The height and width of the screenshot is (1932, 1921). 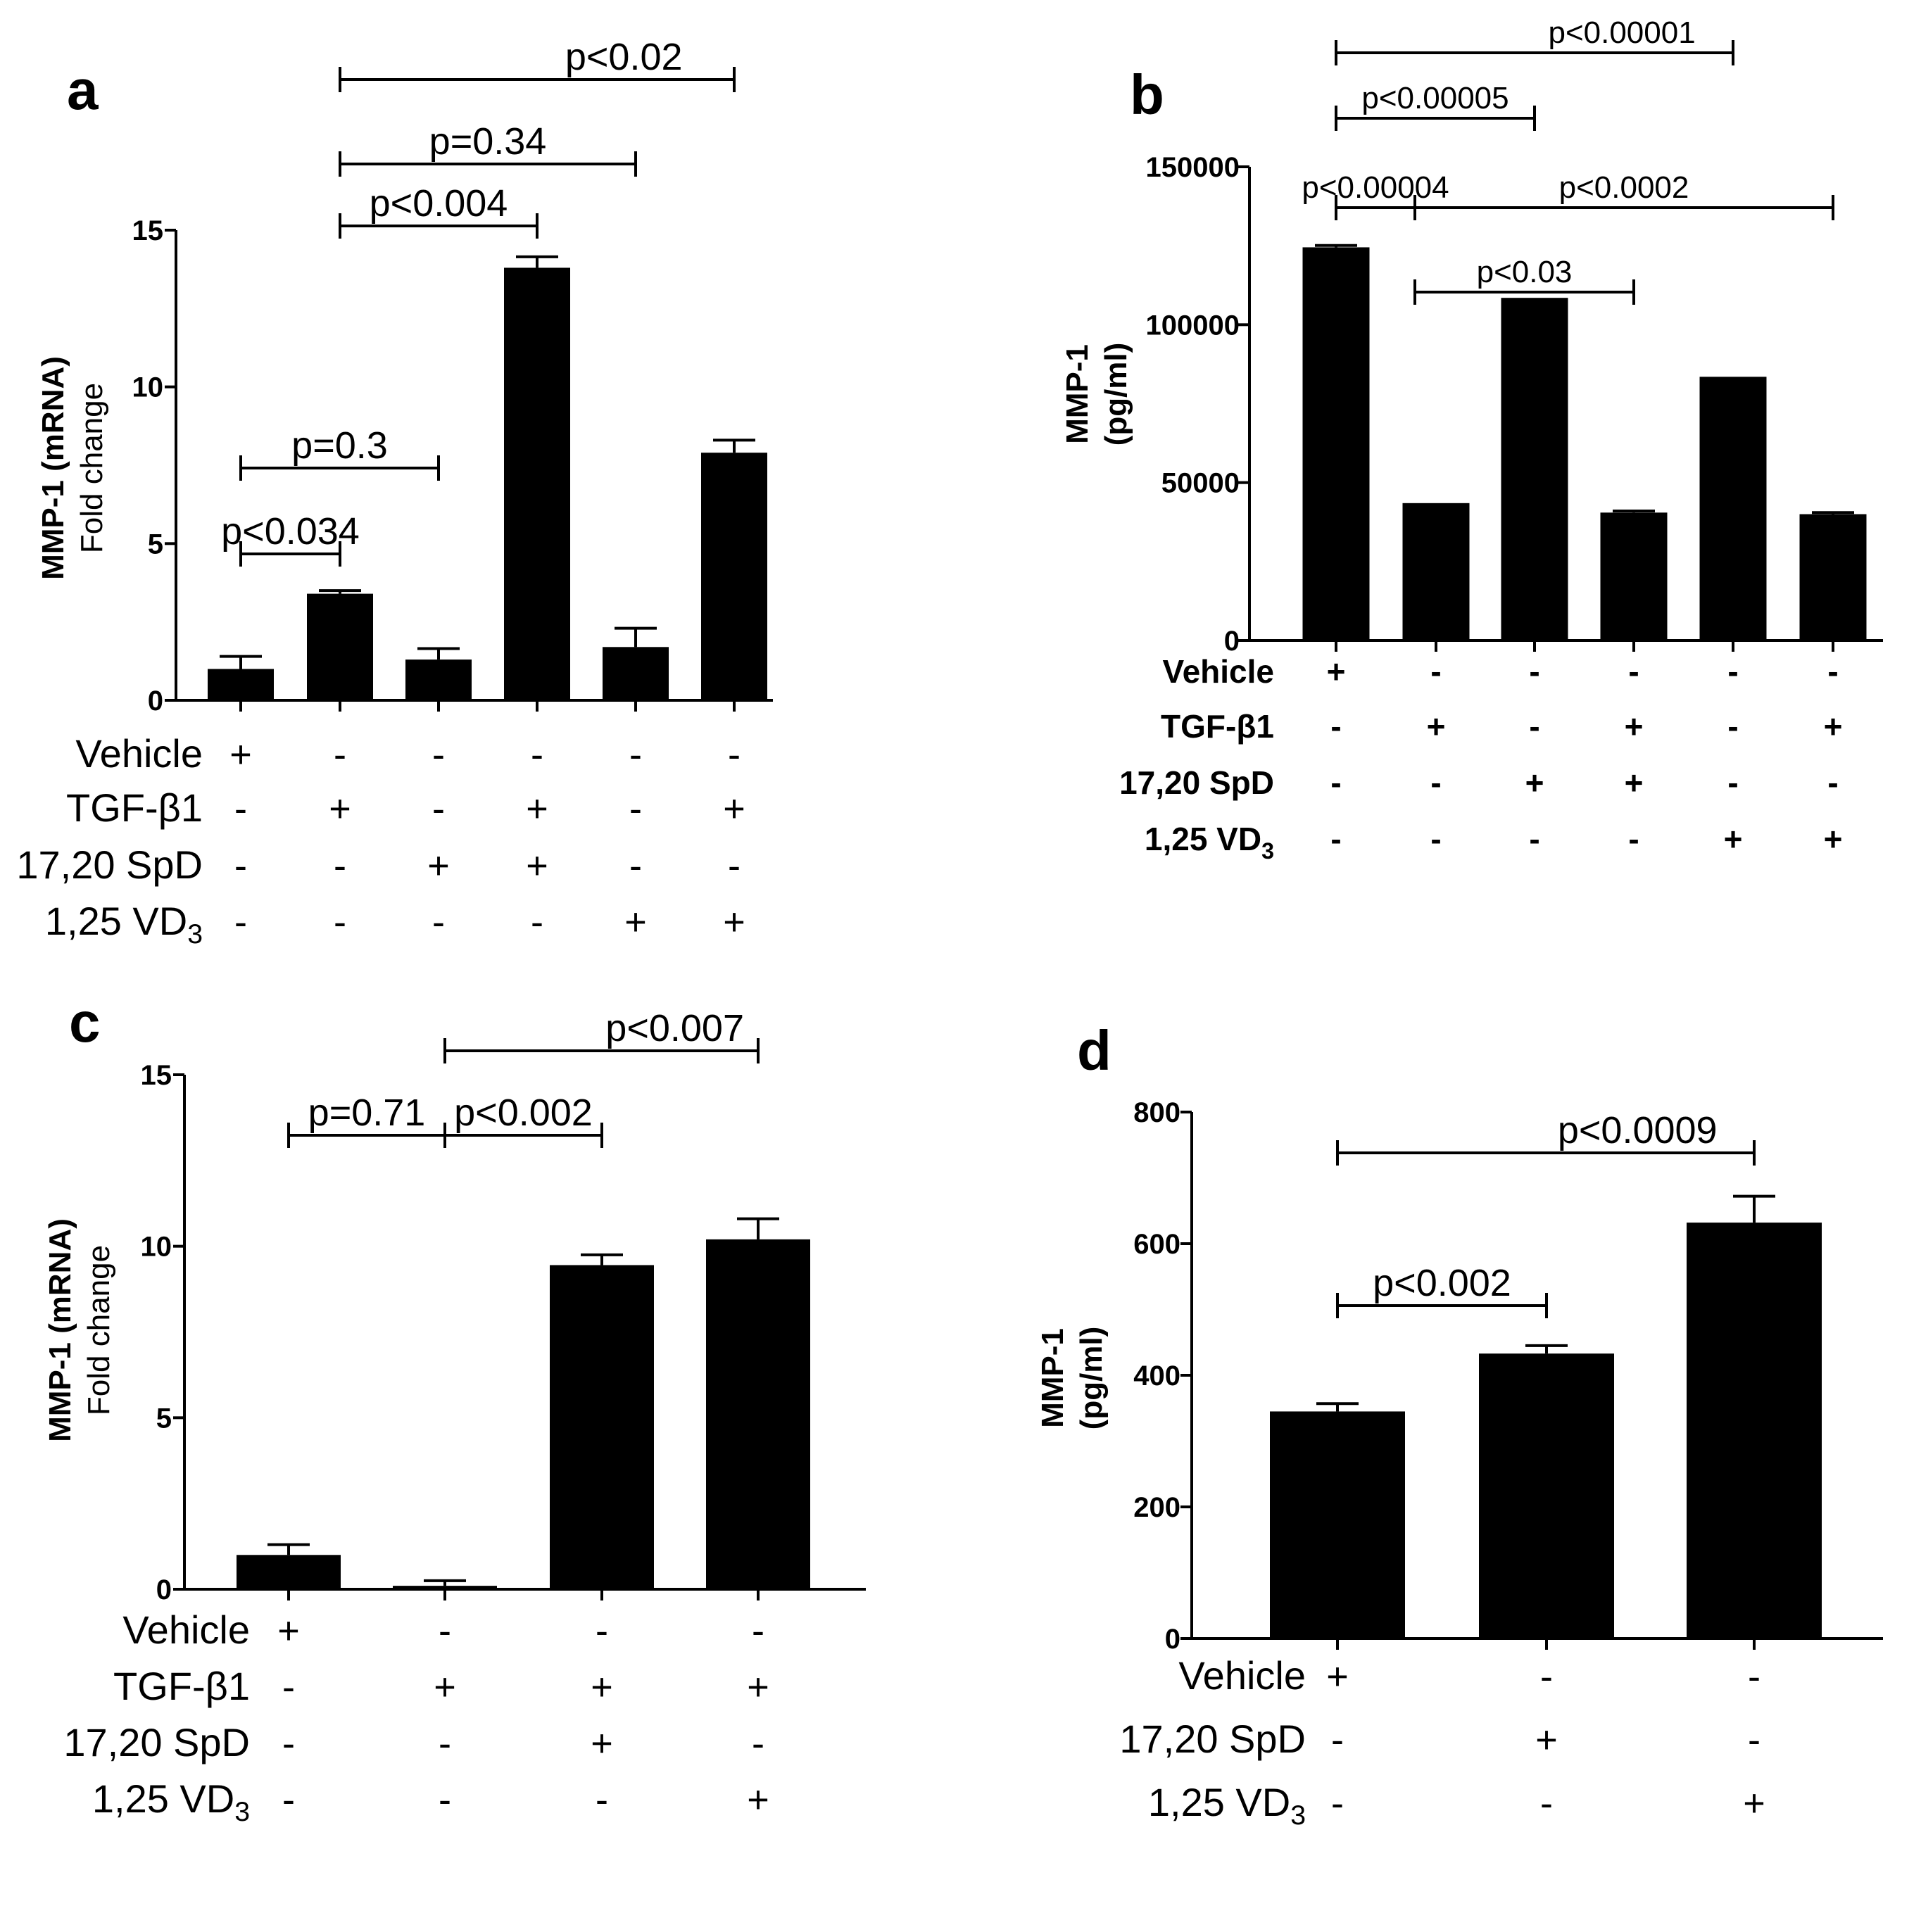 I want to click on p-value-label: p<0.02, so click(x=624, y=57).